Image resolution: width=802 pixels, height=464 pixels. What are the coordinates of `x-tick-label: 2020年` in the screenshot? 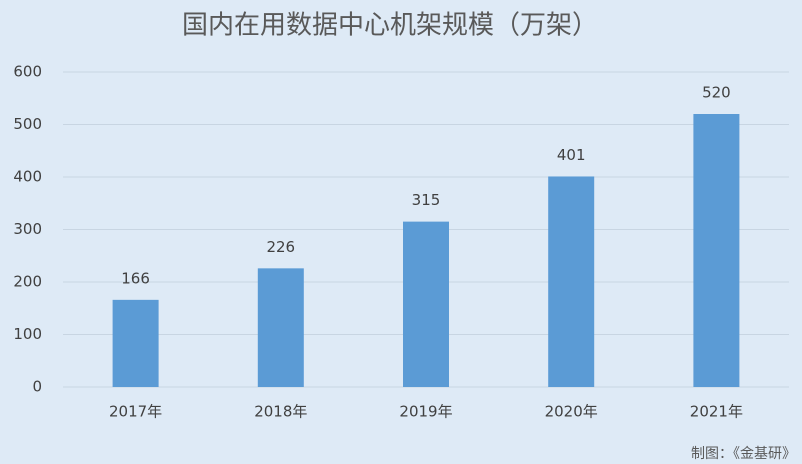 It's located at (571, 412).